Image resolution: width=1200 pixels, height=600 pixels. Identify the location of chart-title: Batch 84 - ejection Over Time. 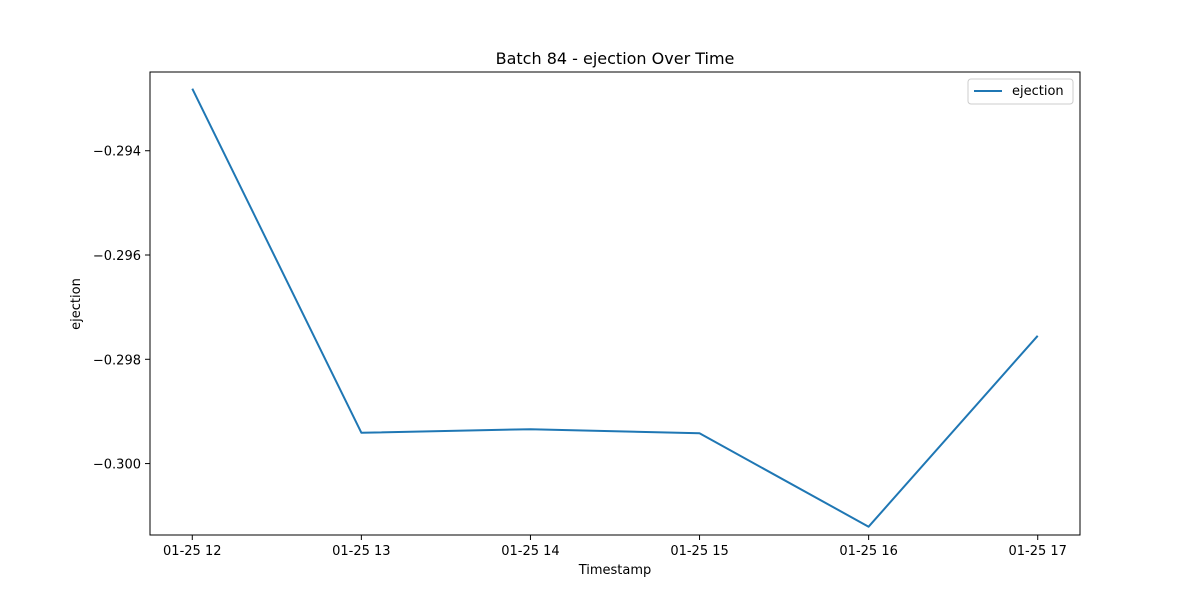
(615, 58).